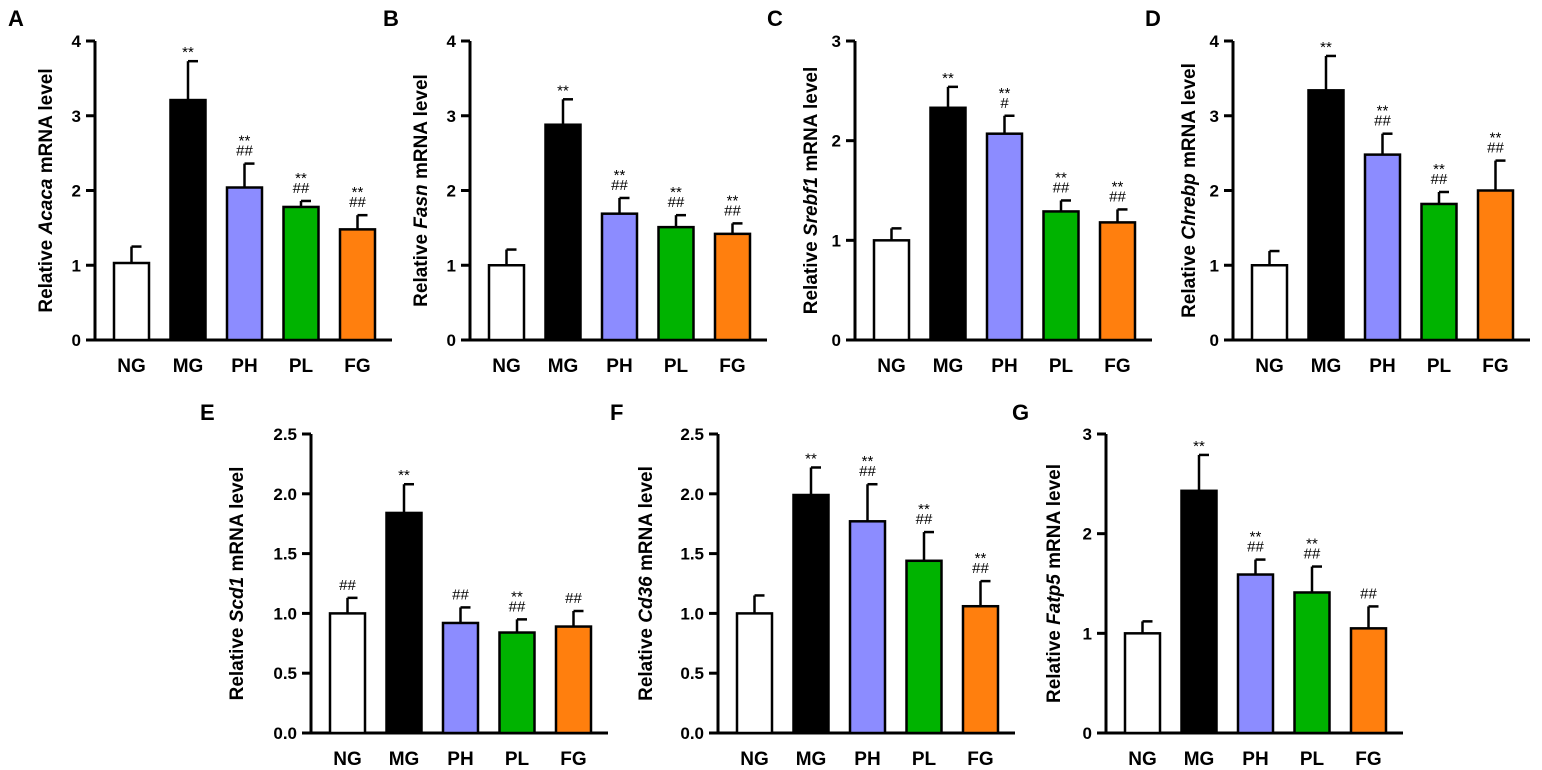  What do you see at coordinates (517, 759) in the screenshot?
I see `x-tick-label-pl: PL` at bounding box center [517, 759].